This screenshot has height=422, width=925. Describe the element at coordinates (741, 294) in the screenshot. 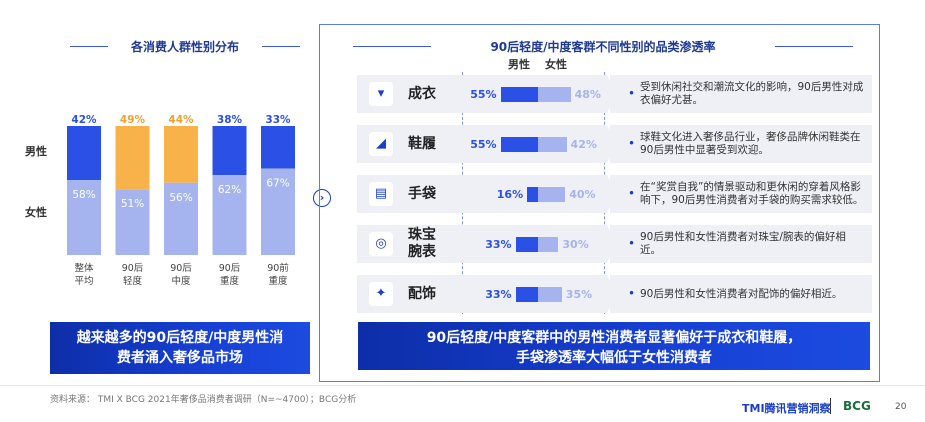

I see `category-note: 90后男性和女性消费者对配饰的偏好相近。` at that location.